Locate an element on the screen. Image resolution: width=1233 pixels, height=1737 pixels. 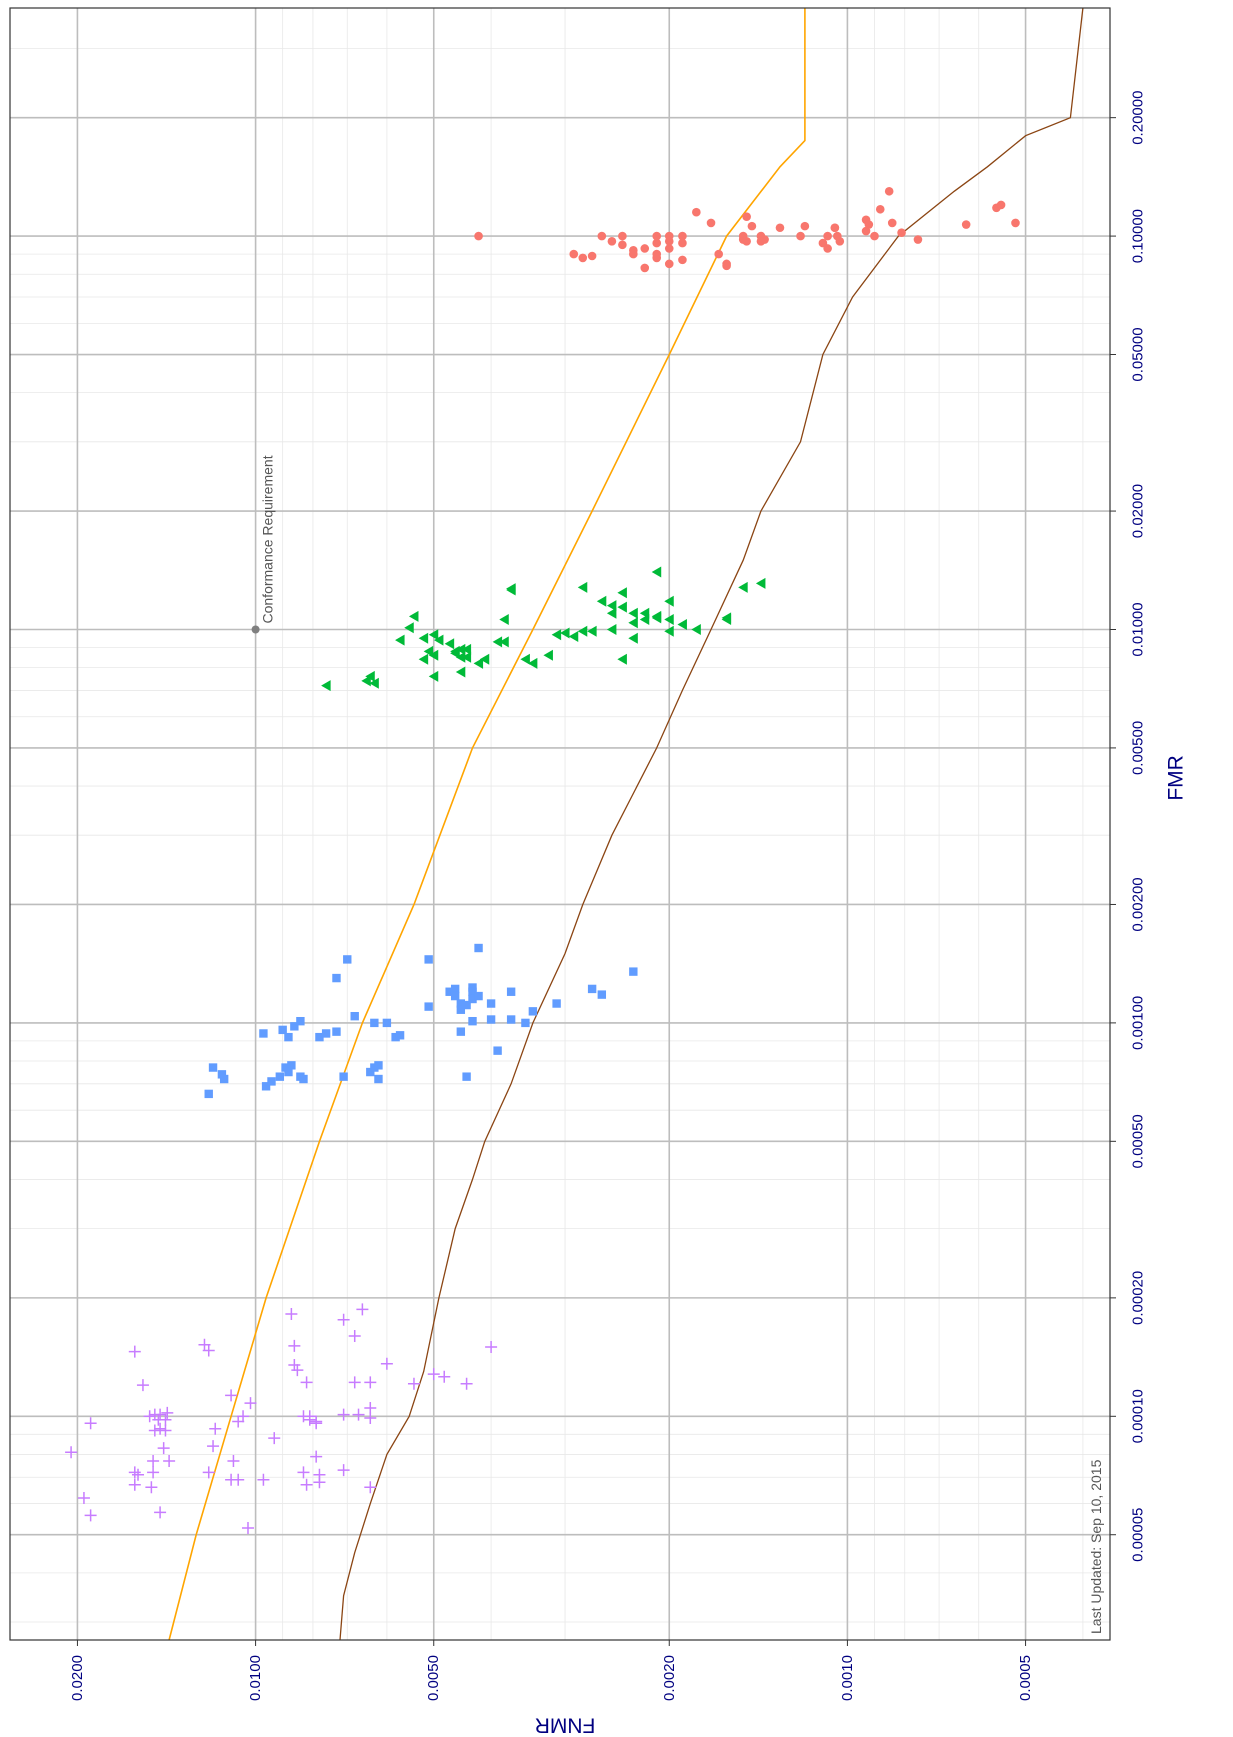
fnmr-axis-ticks: 0.0005 0.0010 0.0020 0.0050 0.0100 0.0200 is located at coordinates (551, 1670).